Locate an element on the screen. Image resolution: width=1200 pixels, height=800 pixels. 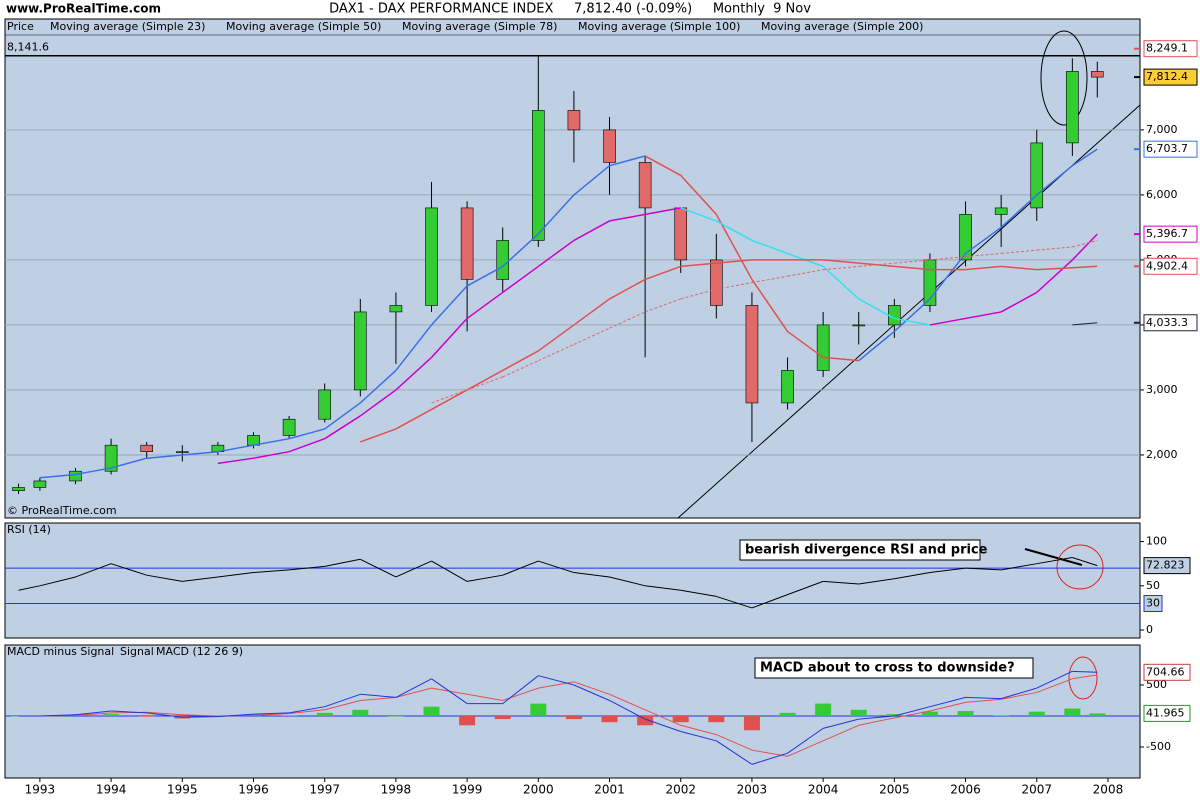
x-tick-label: 2000 is located at coordinates (538, 790).